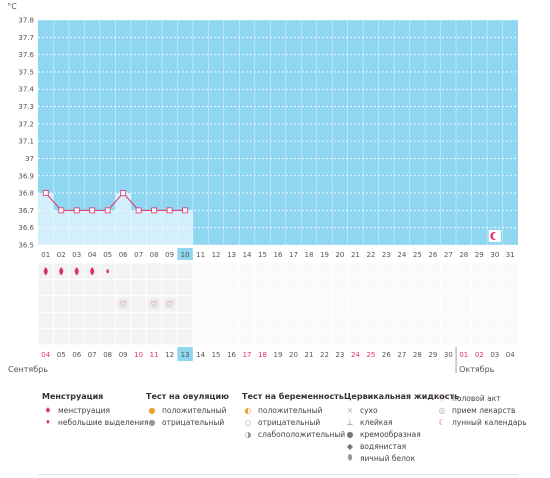  Describe the element at coordinates (489, 422) in the screenshot. I see `legend-label: лунный календарь` at that location.